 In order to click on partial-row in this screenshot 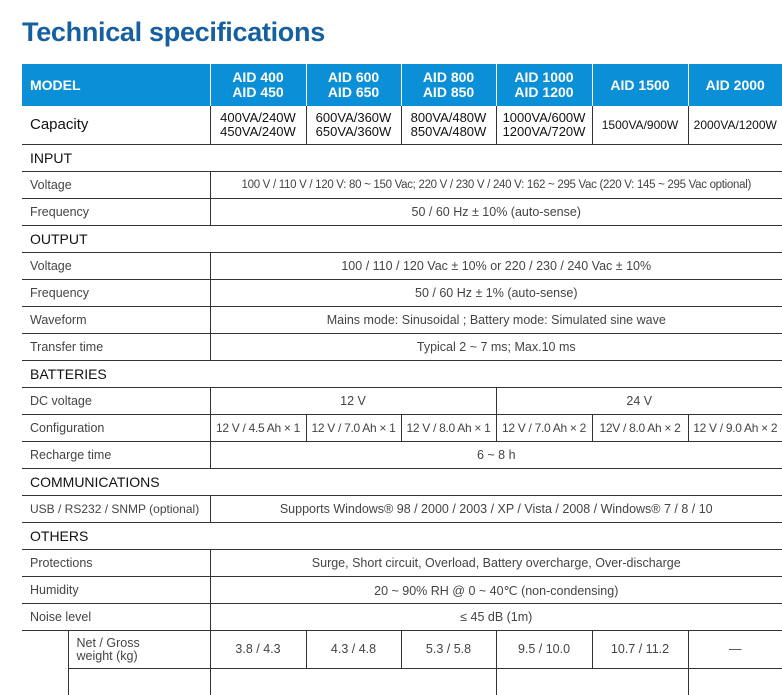, I will do `click(402, 682)`.